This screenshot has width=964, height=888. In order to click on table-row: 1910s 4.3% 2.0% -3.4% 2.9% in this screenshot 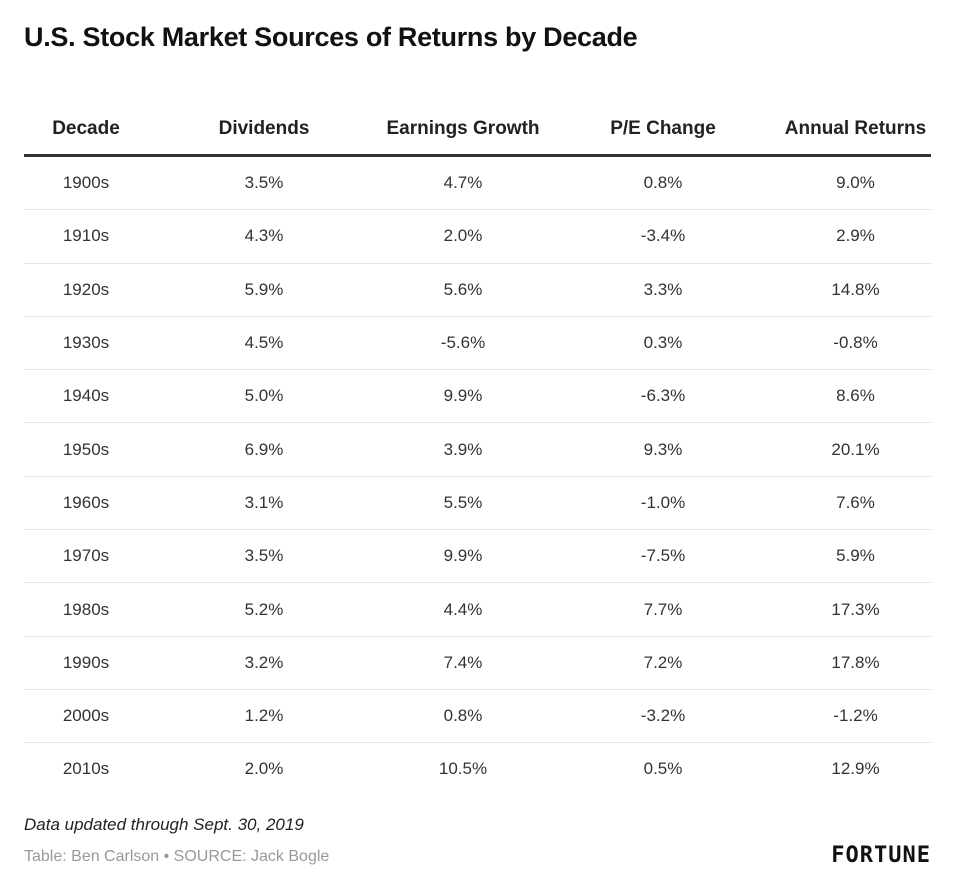, I will do `click(477, 237)`.